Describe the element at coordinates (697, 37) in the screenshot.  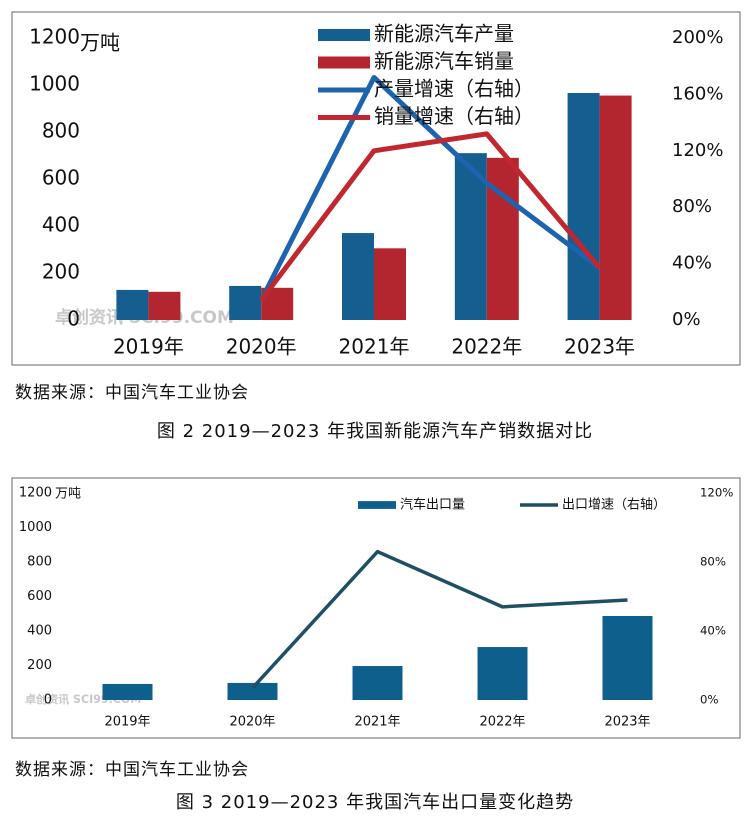
I see `y2-tick-label: 200%` at that location.